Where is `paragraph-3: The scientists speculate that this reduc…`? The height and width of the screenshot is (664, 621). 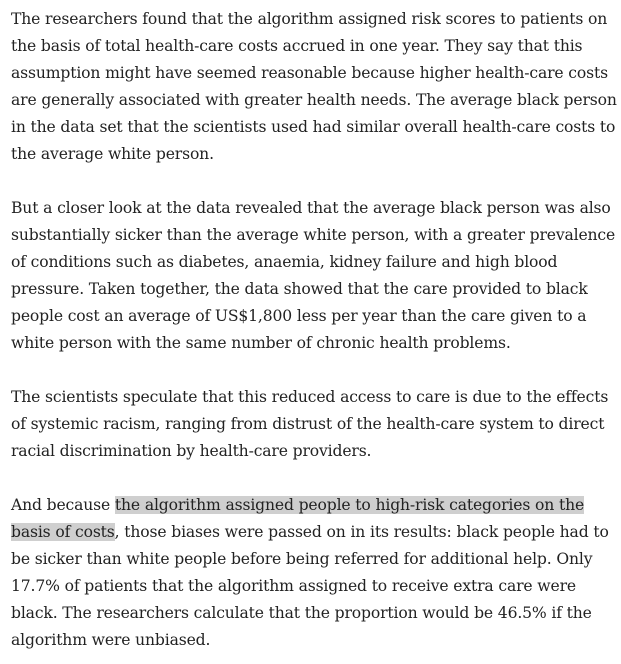
paragraph-3: The scientists speculate that this reduc… is located at coordinates (310, 424).